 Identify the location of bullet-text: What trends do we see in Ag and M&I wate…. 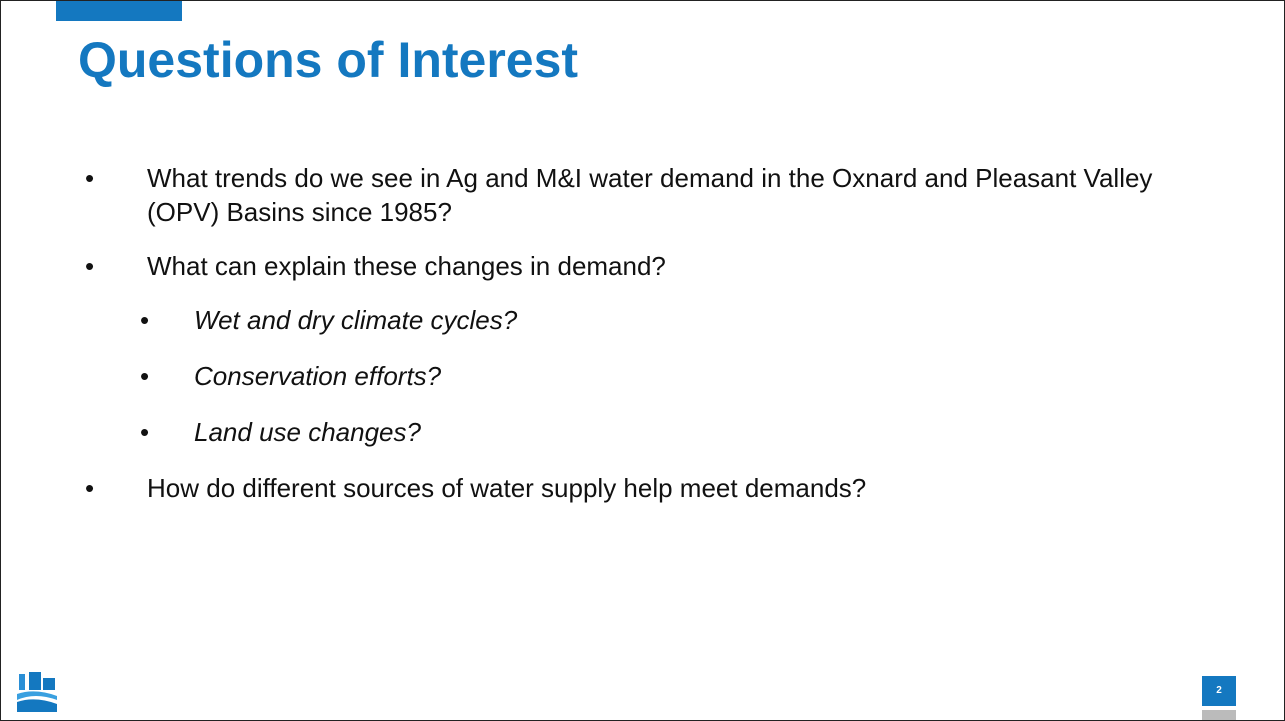
(650, 195).